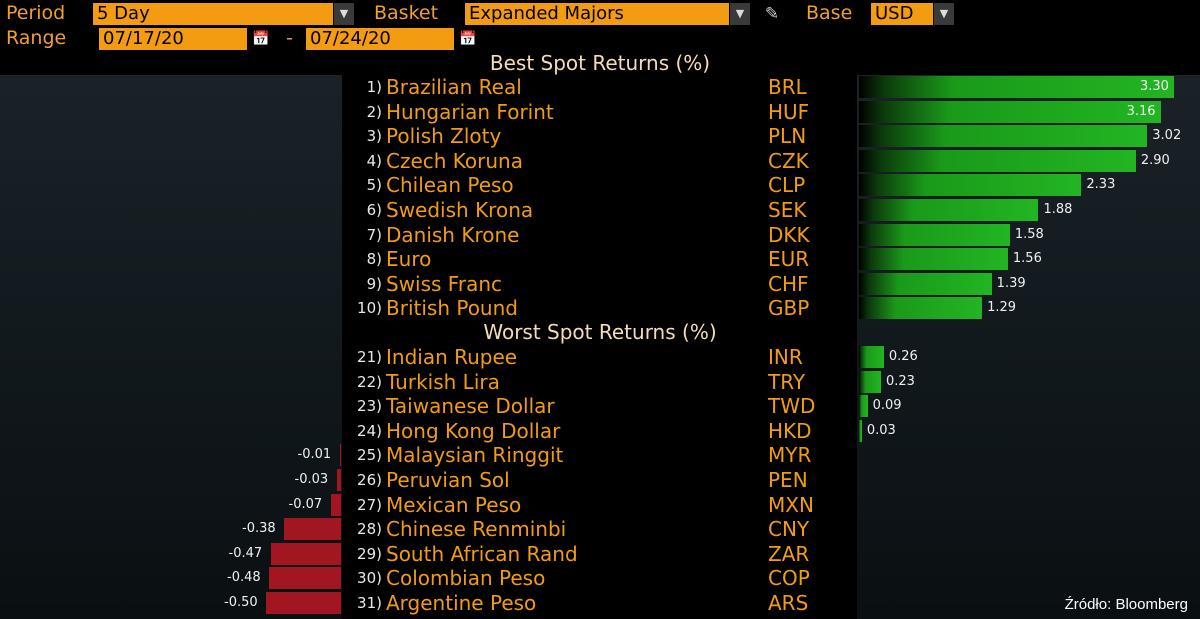 The height and width of the screenshot is (619, 1200). Describe the element at coordinates (1002, 308) in the screenshot. I see `value-label: 1.29` at that location.